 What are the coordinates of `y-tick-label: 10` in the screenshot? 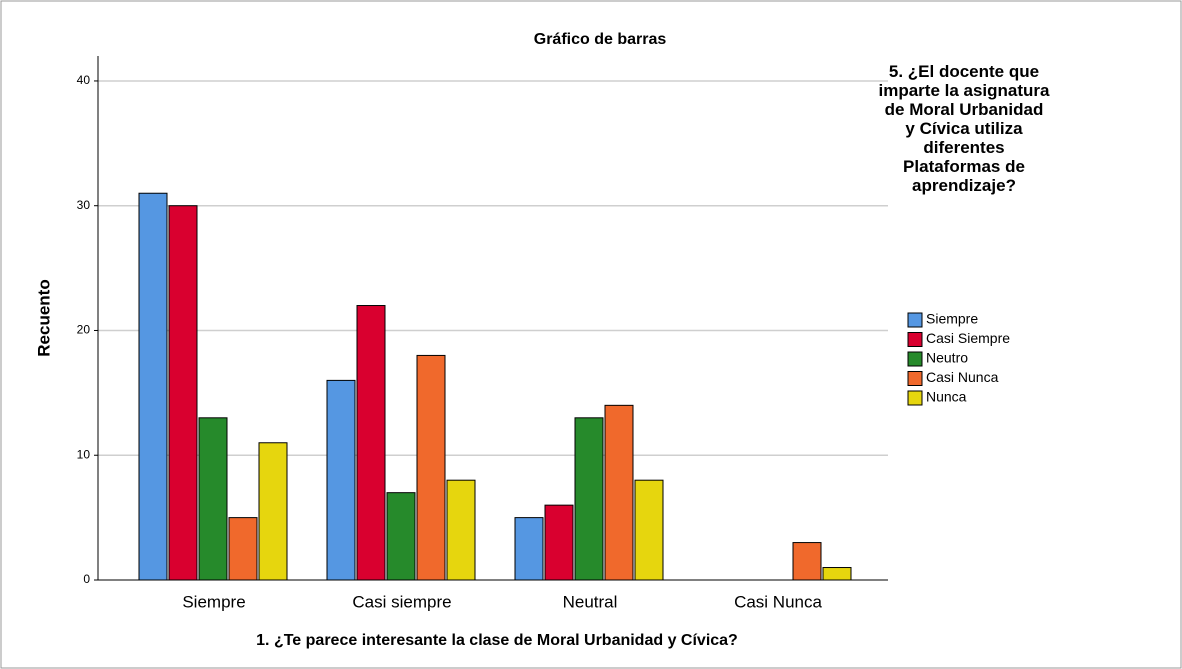 It's located at (84, 454).